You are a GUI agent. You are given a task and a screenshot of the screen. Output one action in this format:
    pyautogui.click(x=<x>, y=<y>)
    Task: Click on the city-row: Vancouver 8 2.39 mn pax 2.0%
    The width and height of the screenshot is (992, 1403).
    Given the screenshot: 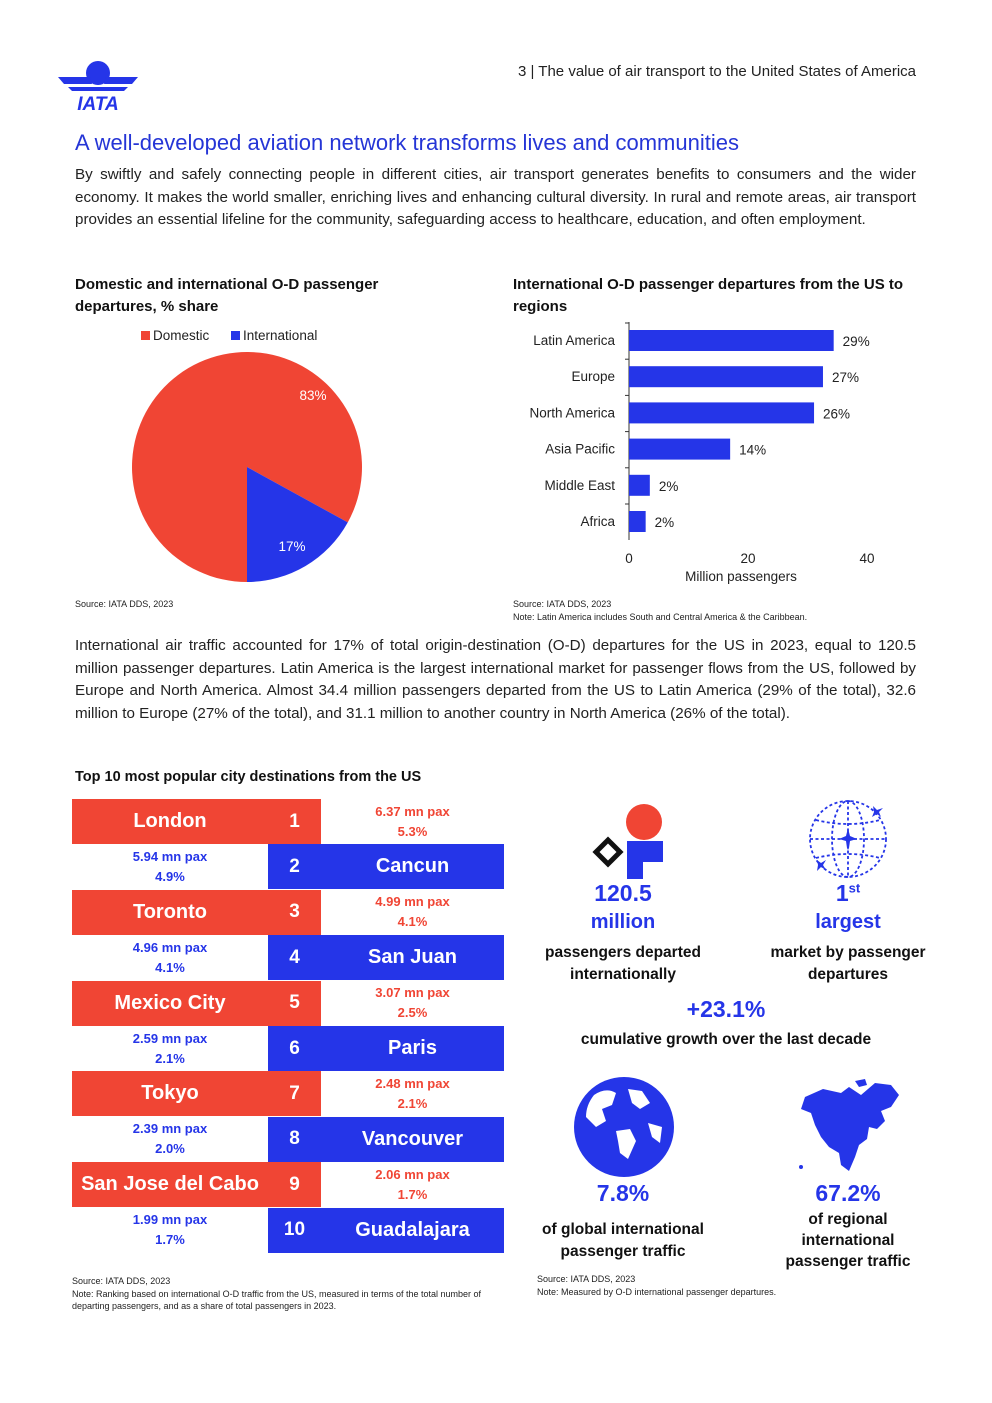 What is the action you would take?
    pyautogui.click(x=288, y=1139)
    